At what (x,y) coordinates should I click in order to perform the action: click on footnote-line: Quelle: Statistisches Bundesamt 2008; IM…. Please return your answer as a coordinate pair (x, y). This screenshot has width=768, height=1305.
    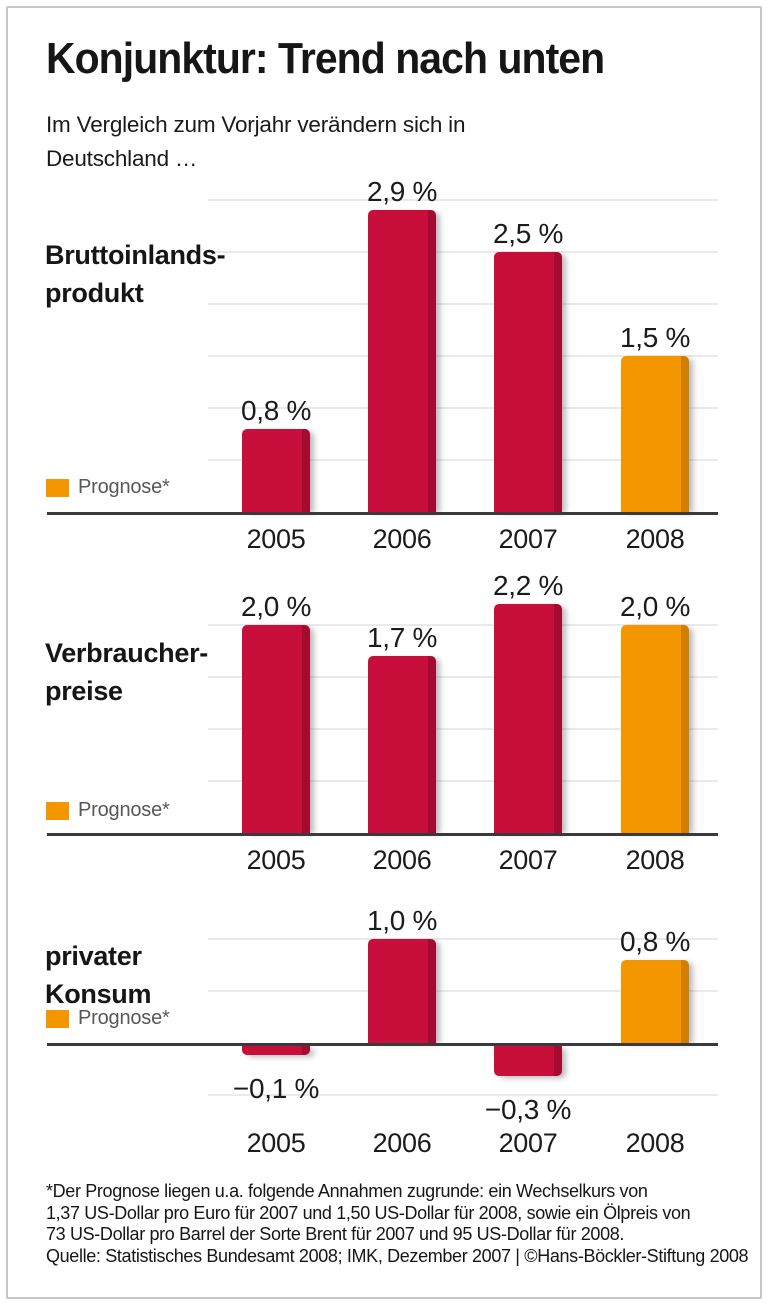
    Looking at the image, I should click on (397, 1256).